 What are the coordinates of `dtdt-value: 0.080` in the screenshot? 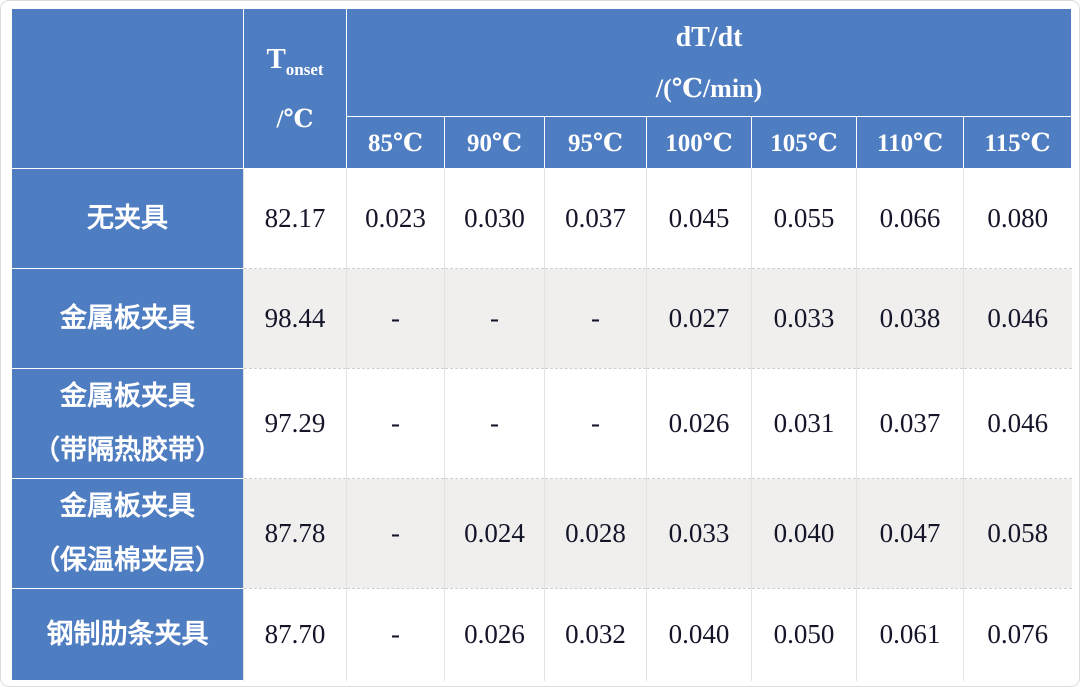 It's located at (1017, 218).